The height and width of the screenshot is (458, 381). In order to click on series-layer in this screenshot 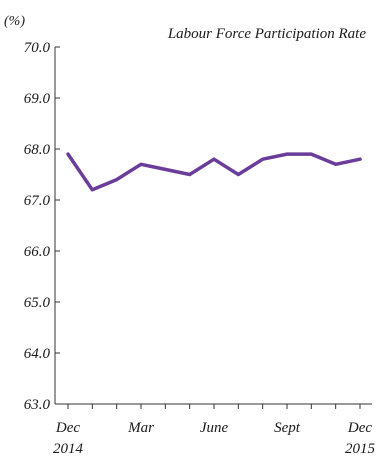, I will do `click(214, 172)`.